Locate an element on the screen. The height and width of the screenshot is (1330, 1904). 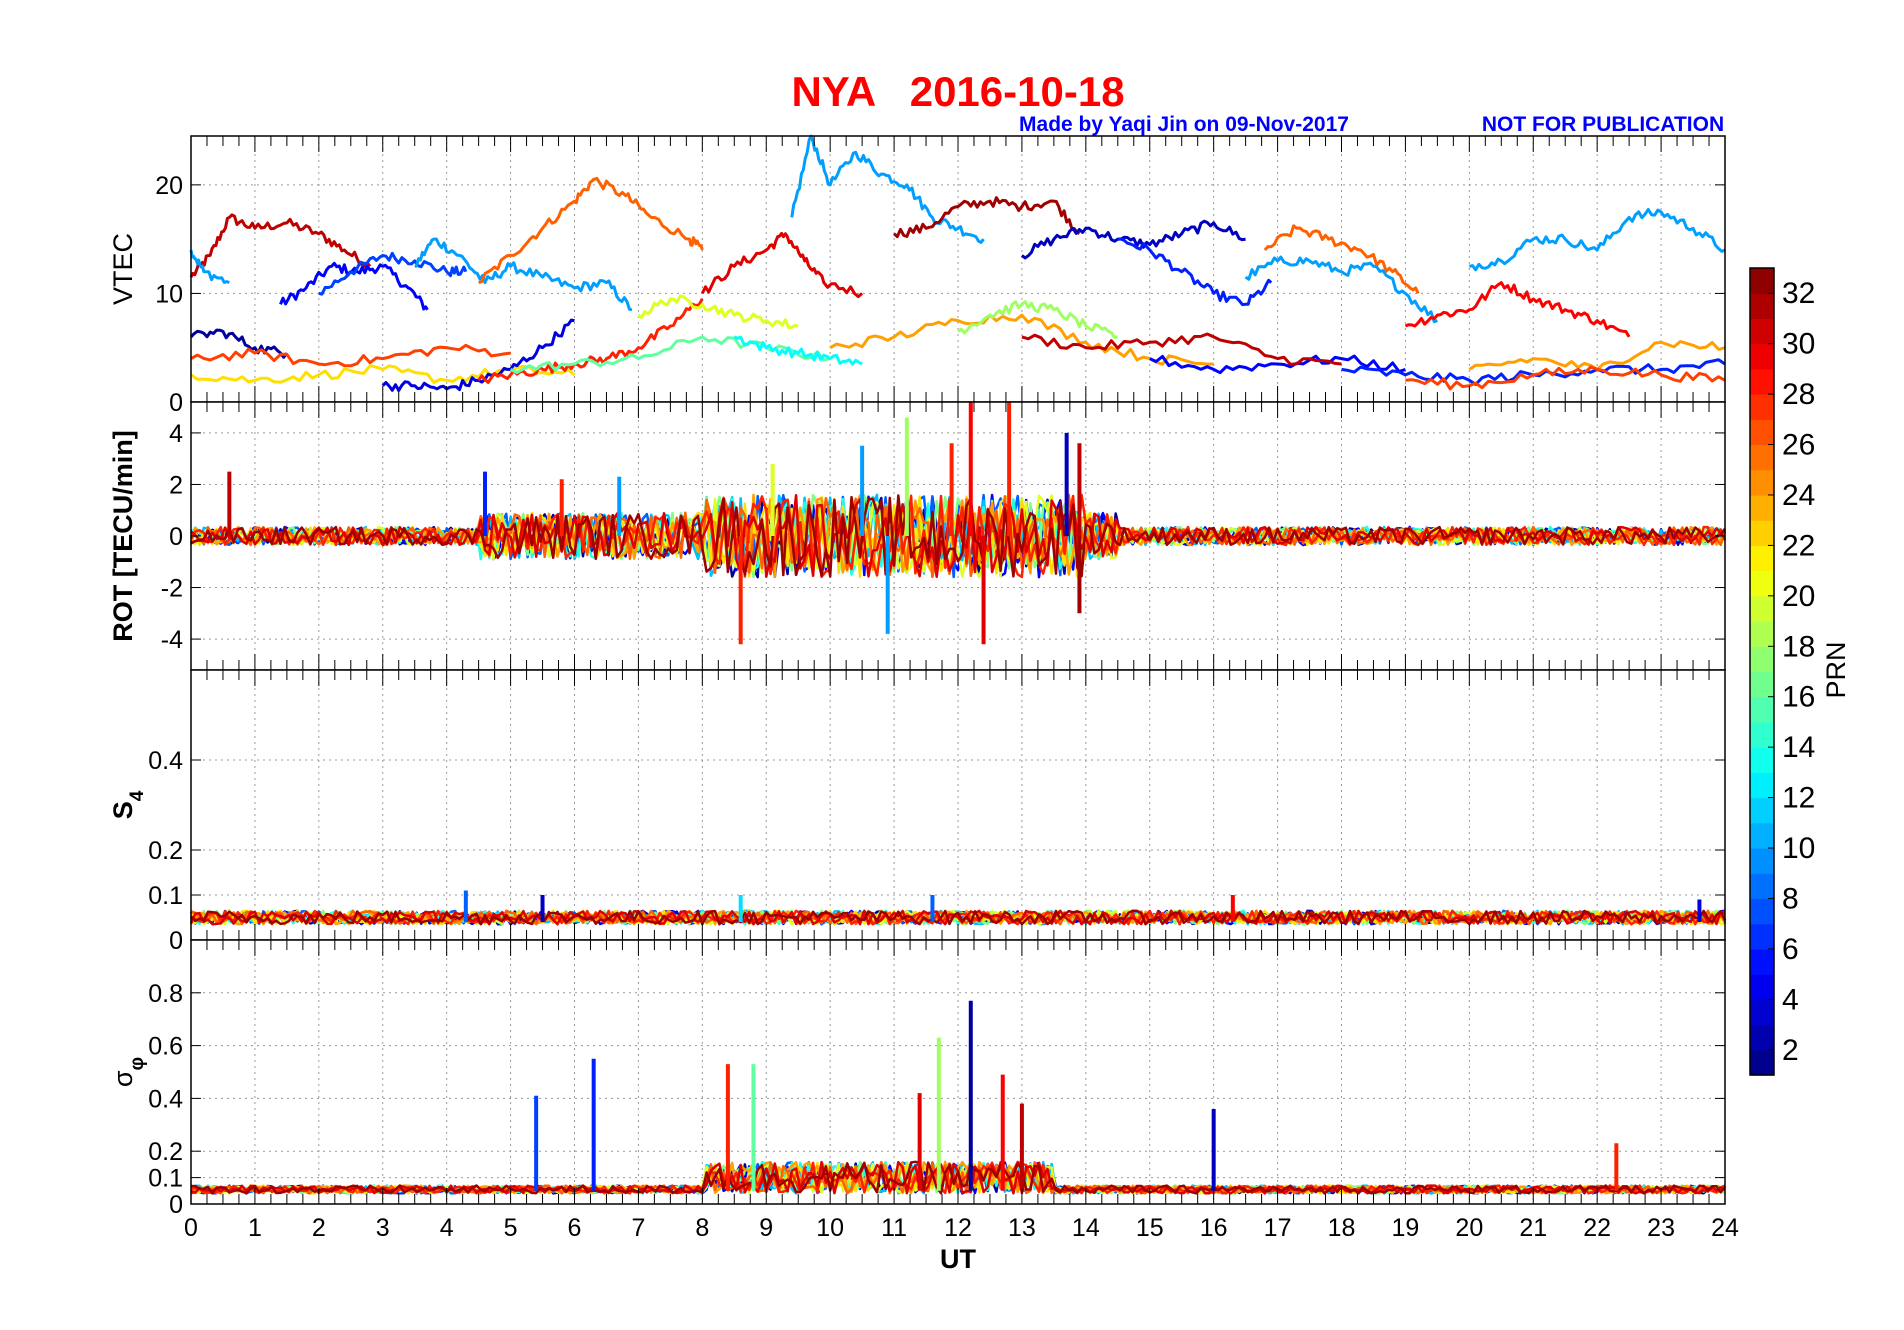
colorbar-tick-label: 4 is located at coordinates (1790, 999).